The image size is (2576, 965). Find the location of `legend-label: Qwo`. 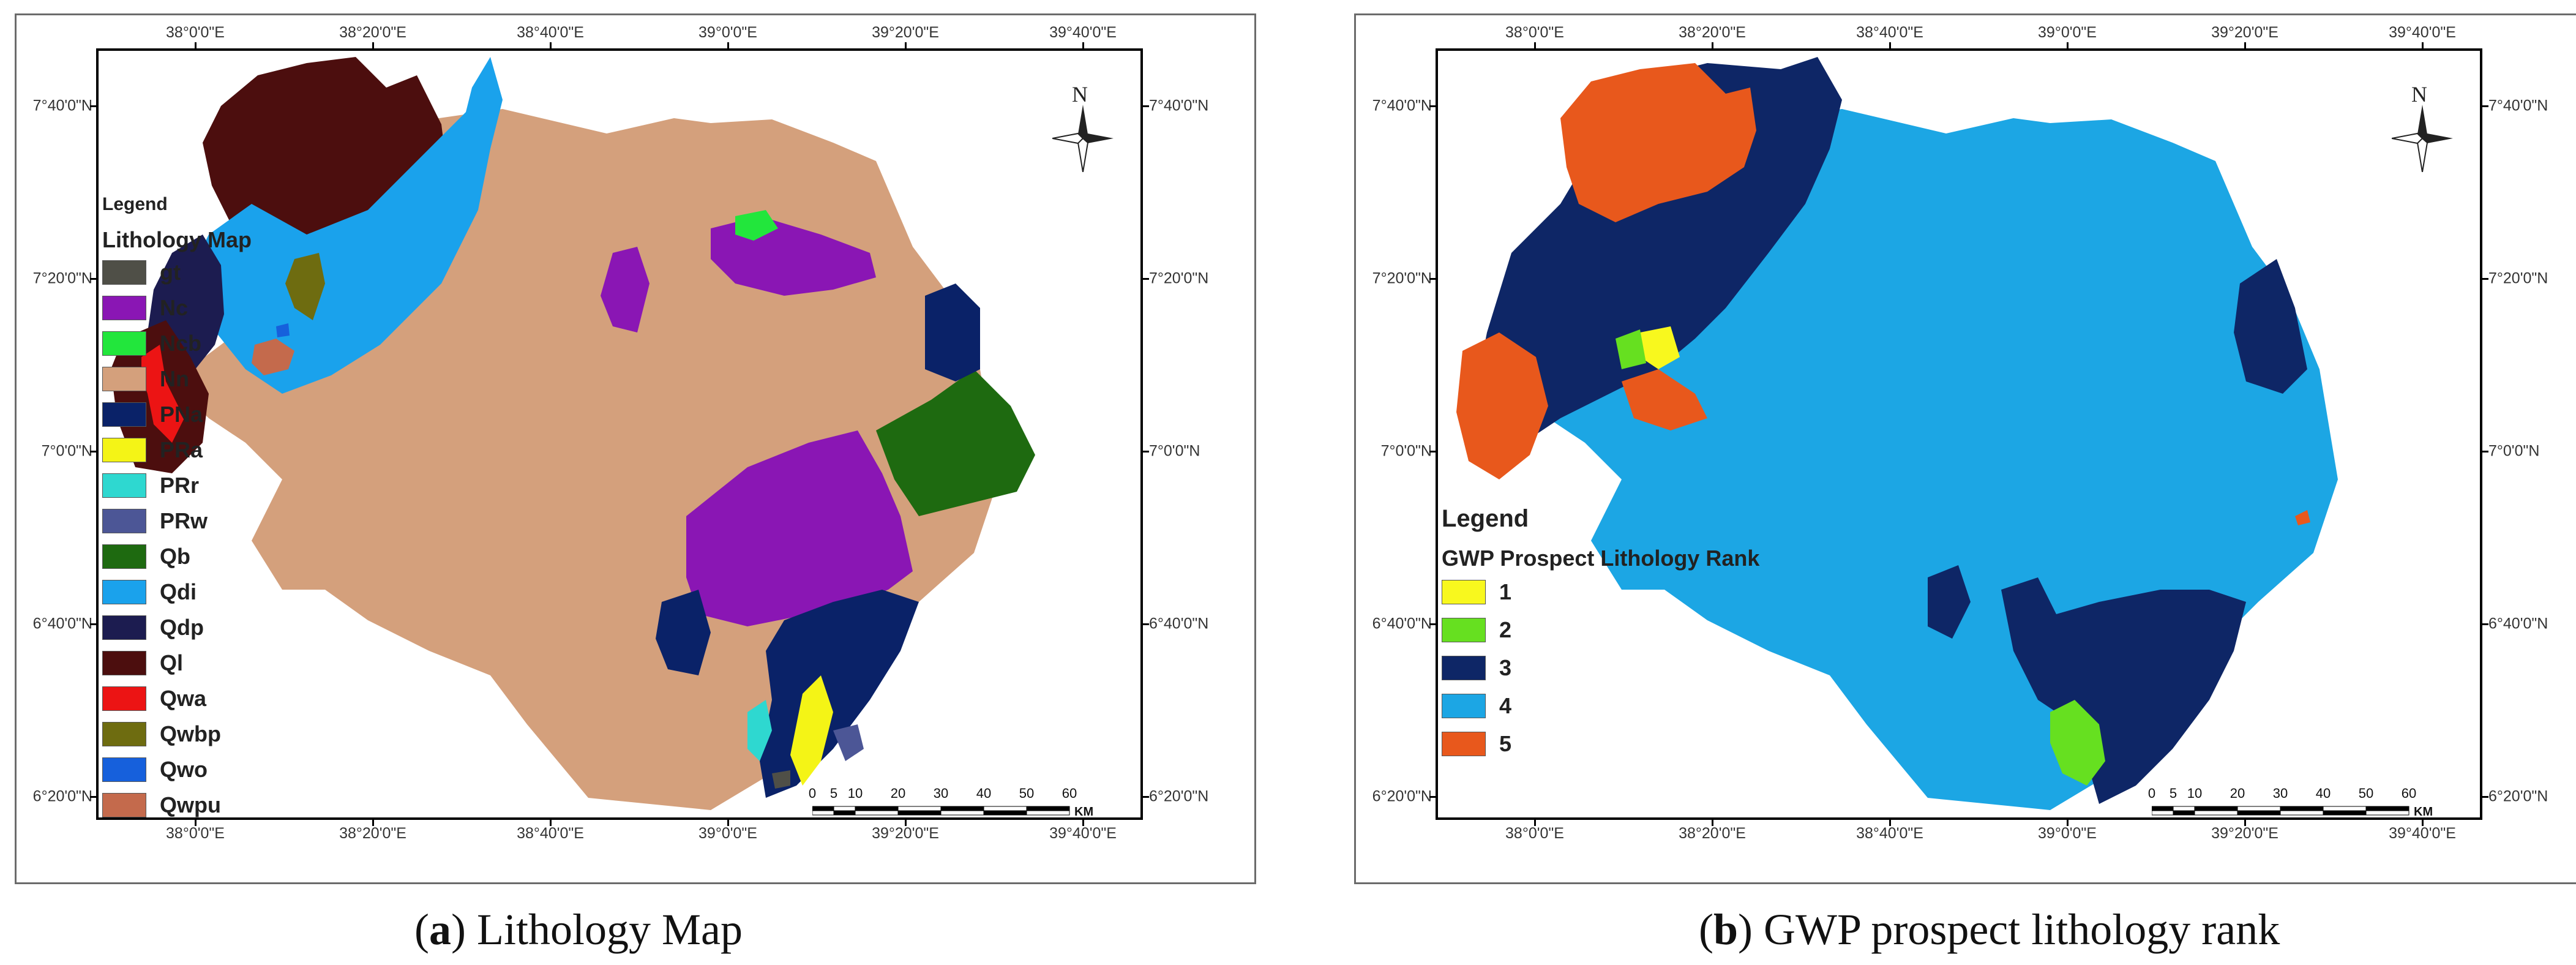

legend-label: Qwo is located at coordinates (184, 769).